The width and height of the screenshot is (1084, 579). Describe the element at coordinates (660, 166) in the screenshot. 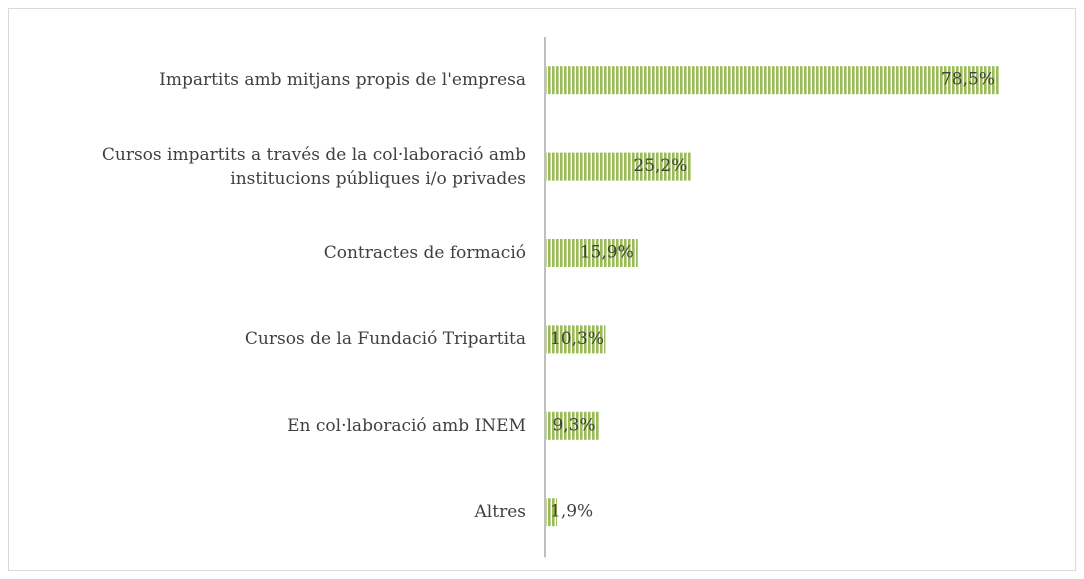

I see `data-label: 25,2%` at that location.